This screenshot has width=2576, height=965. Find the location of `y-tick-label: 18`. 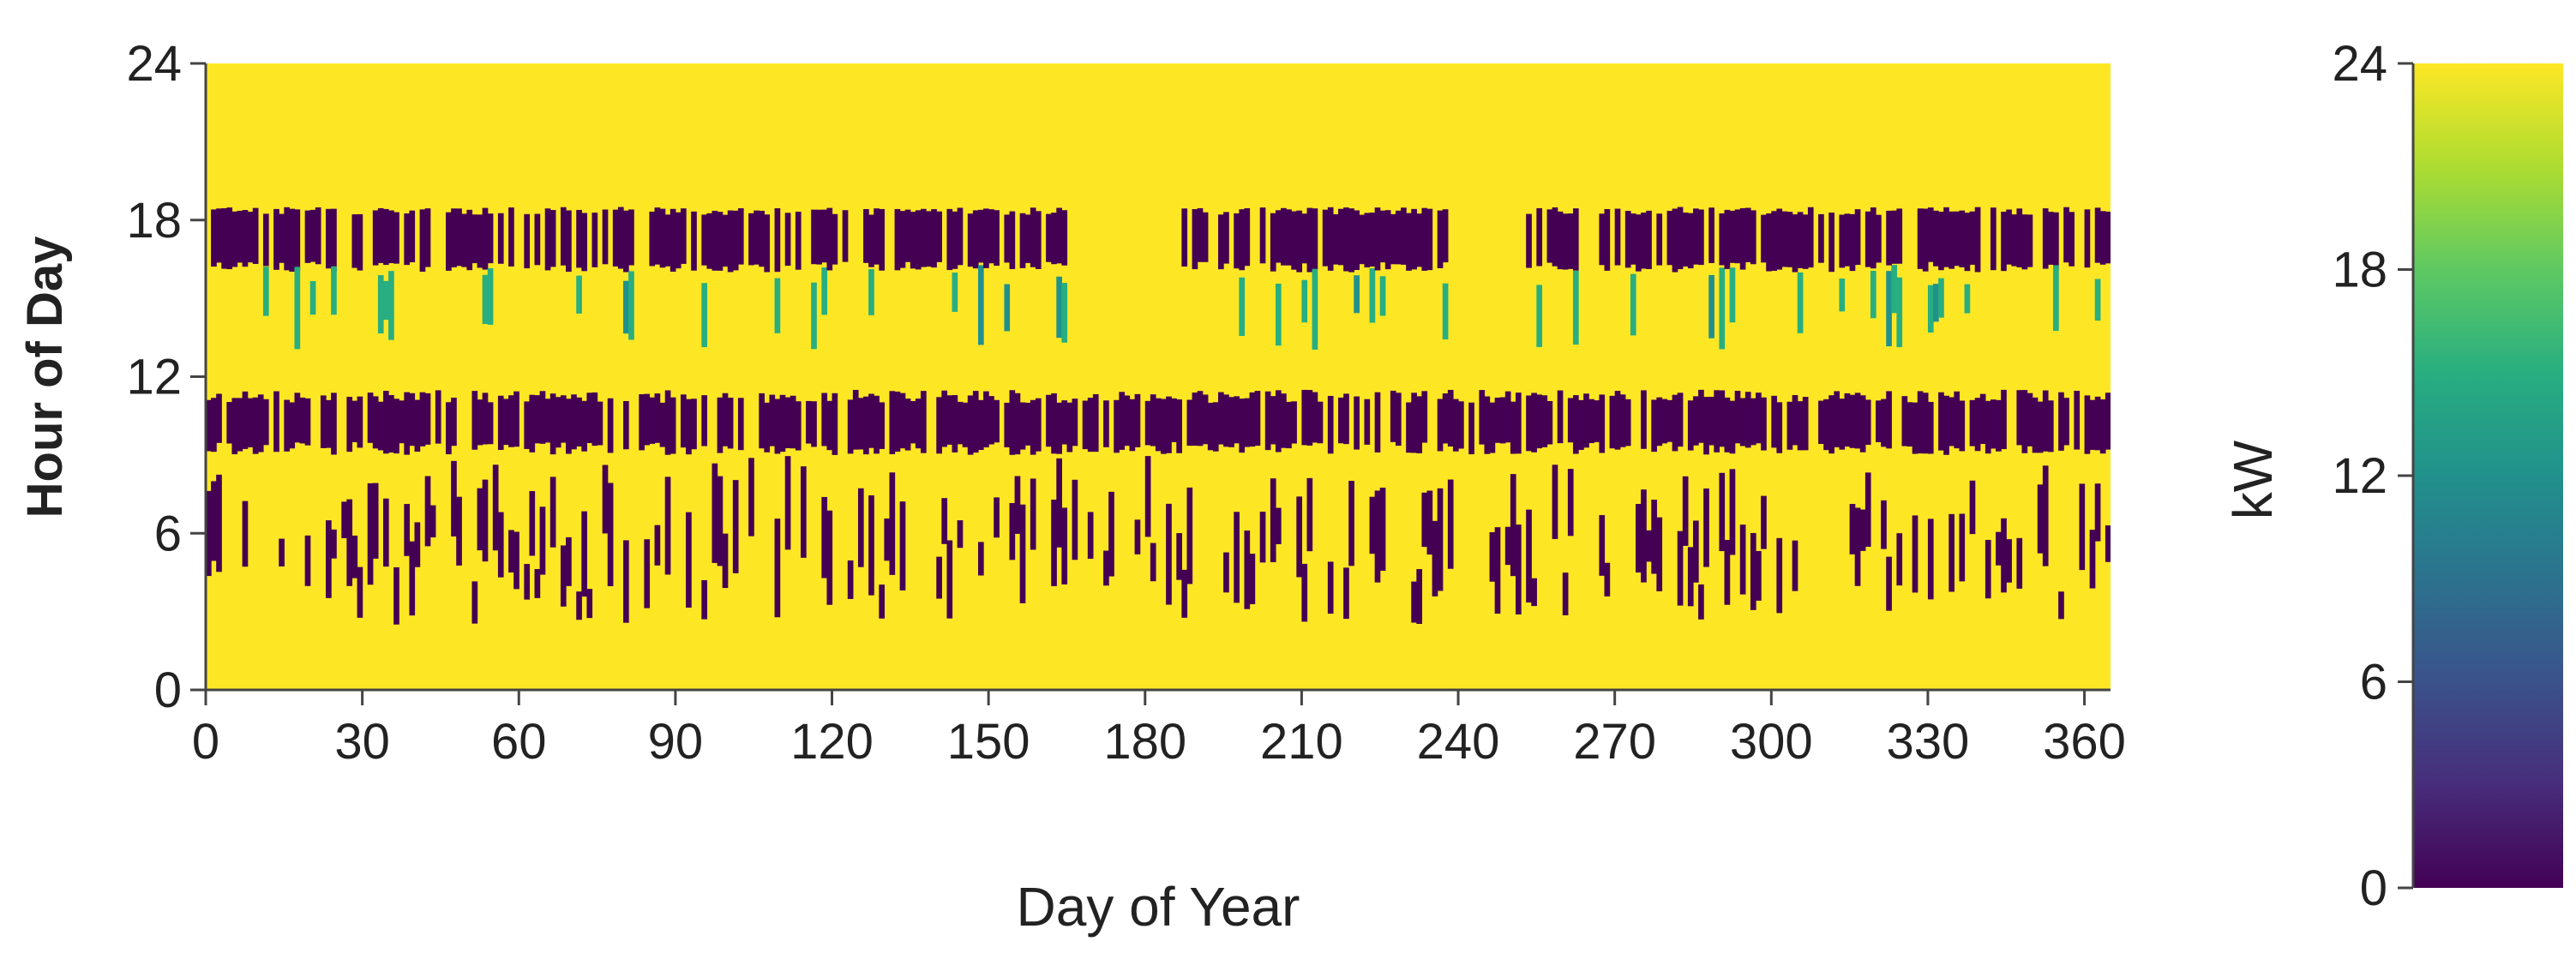

y-tick-label: 18 is located at coordinates (154, 221).